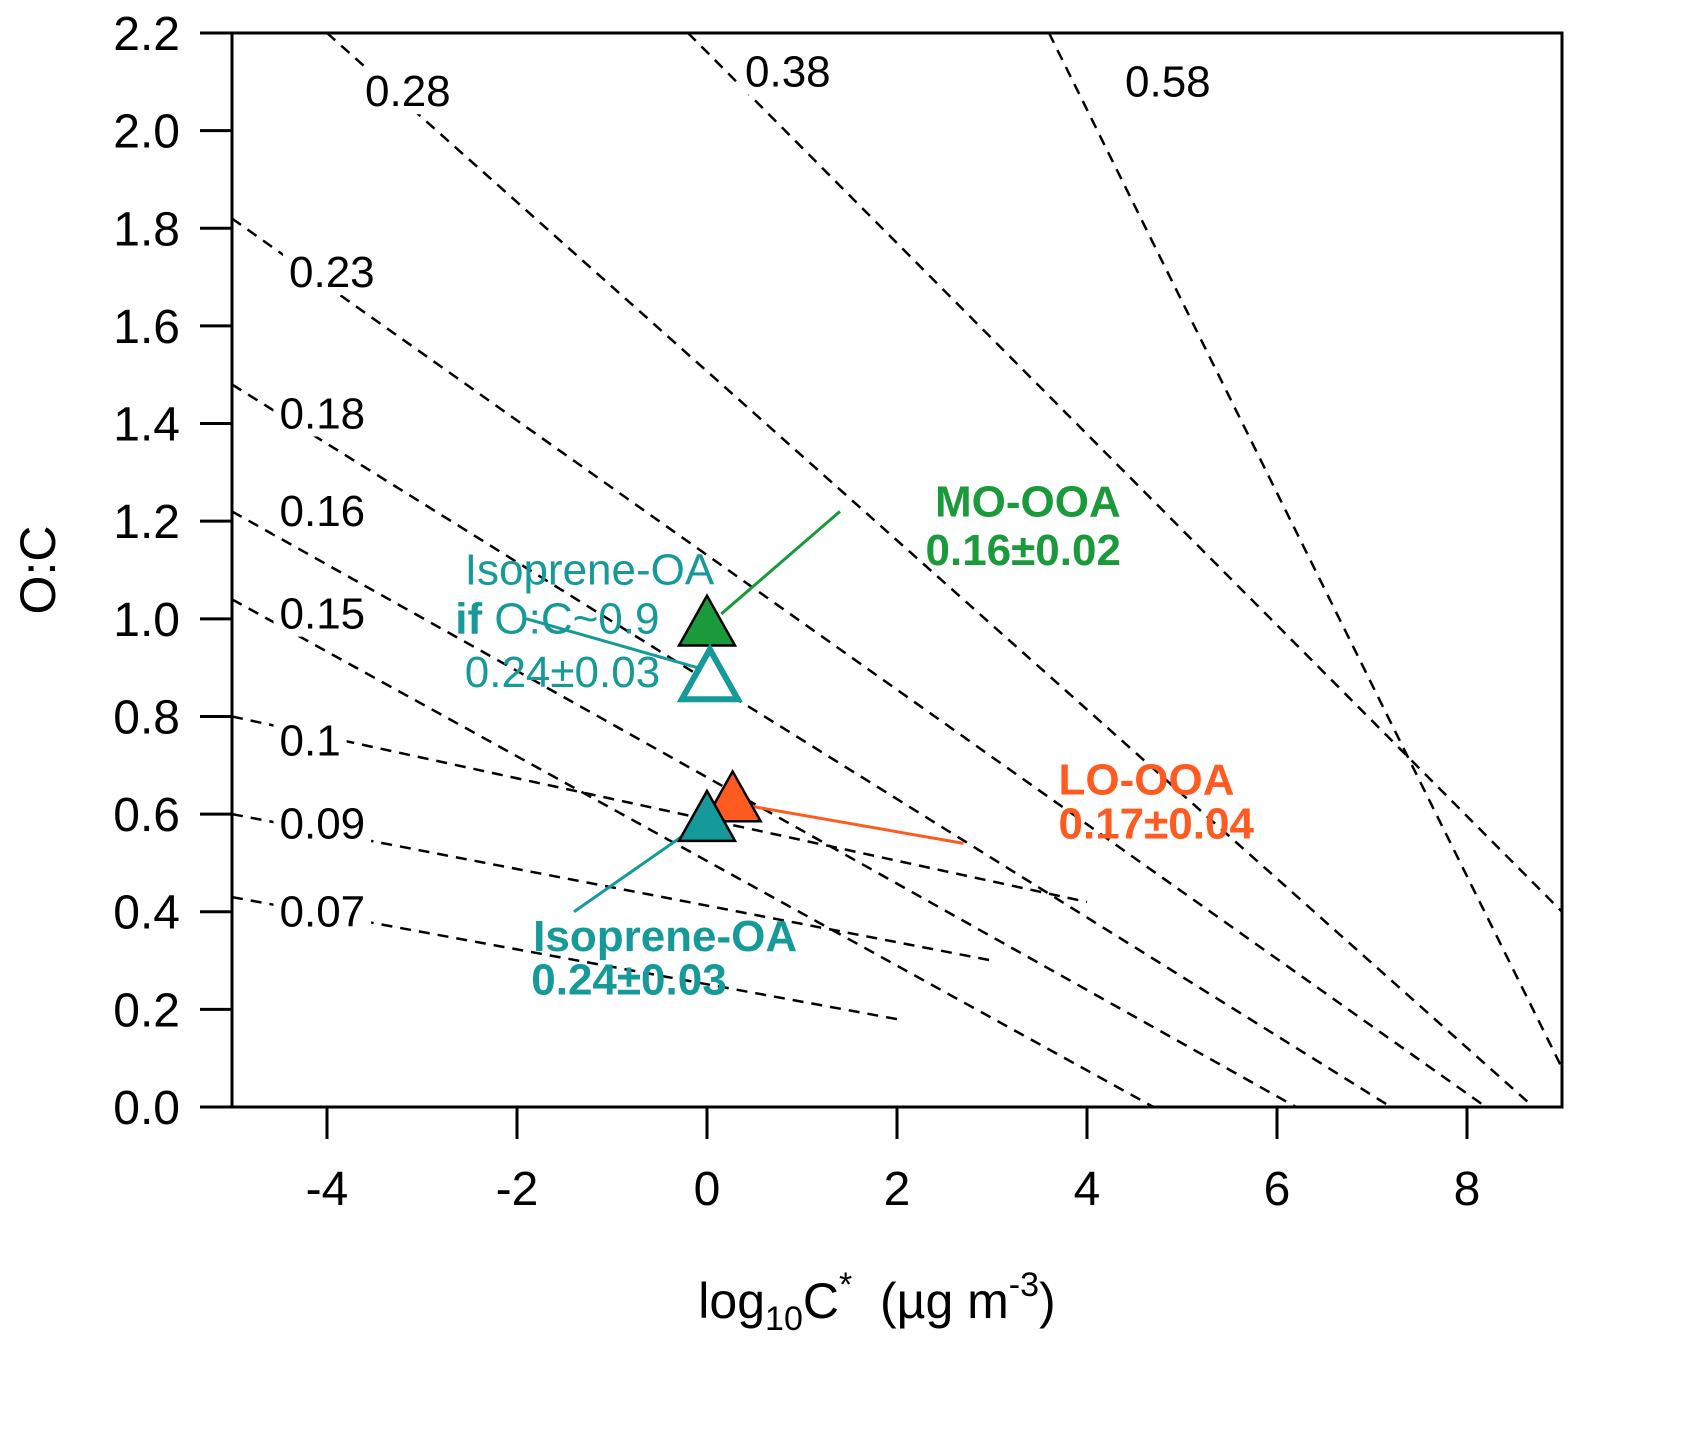 The image size is (1696, 1456). I want to click on x-axis-title: log10C* (µg m-3), so click(876, 1302).